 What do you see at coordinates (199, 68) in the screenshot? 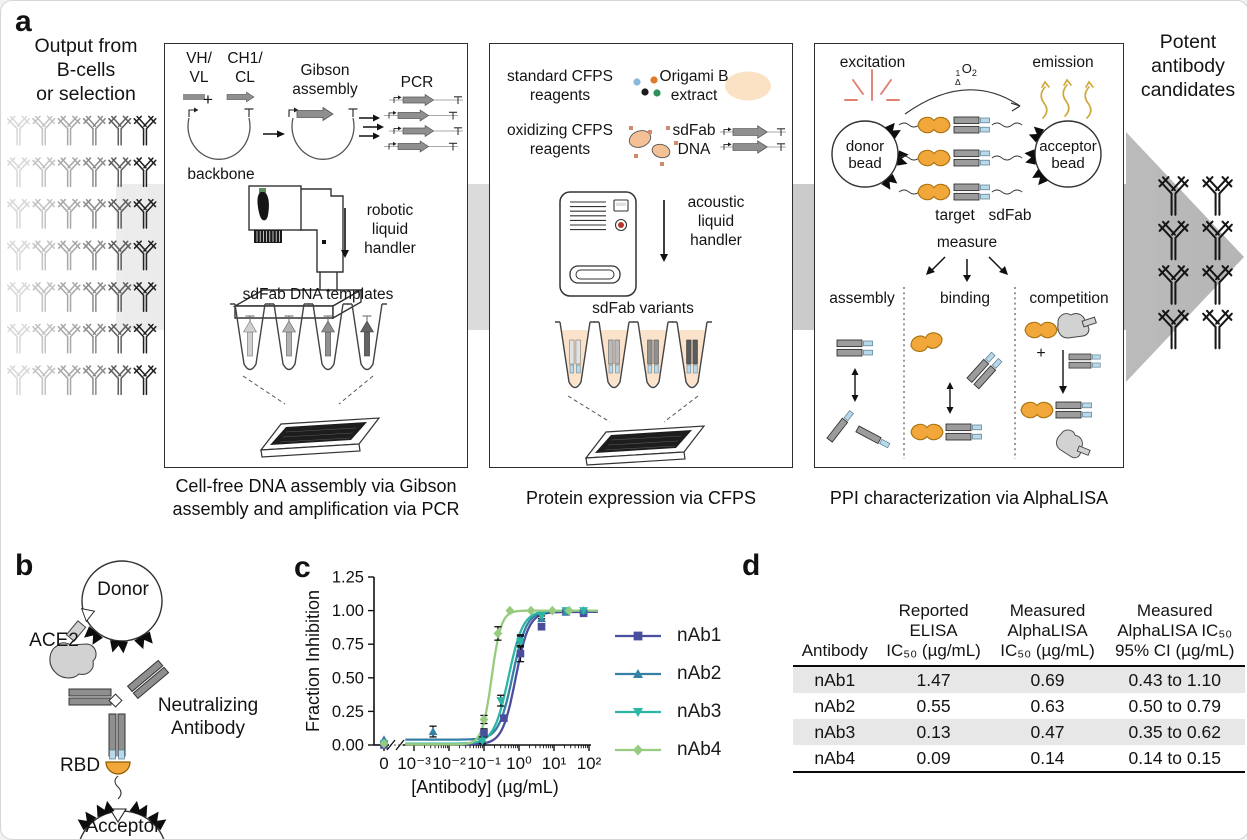
I see `vh-vl-label: VH/ VL` at bounding box center [199, 68].